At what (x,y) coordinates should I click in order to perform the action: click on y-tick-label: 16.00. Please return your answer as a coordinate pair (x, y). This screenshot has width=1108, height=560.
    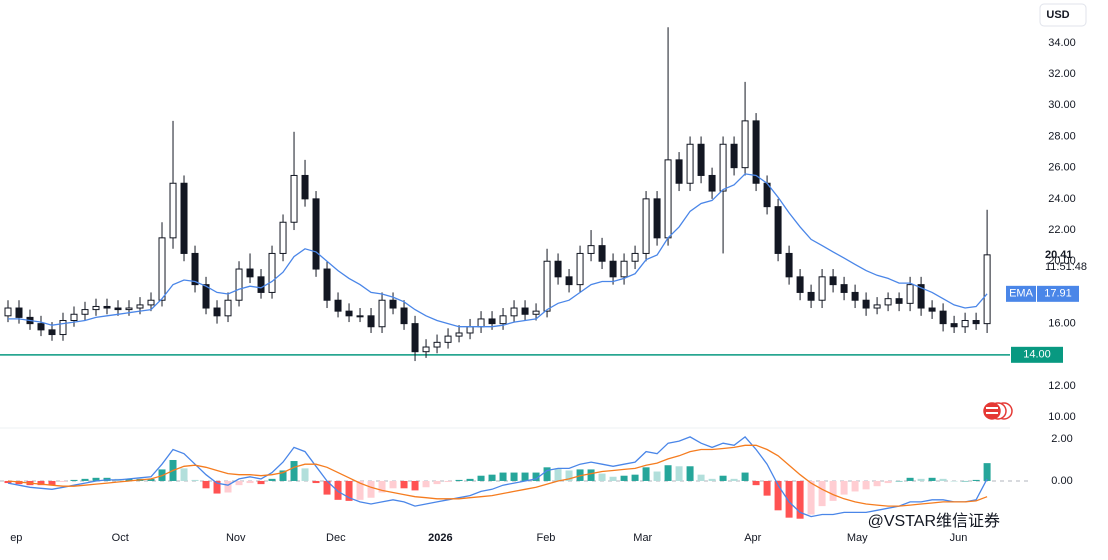
    Looking at the image, I should click on (1062, 324).